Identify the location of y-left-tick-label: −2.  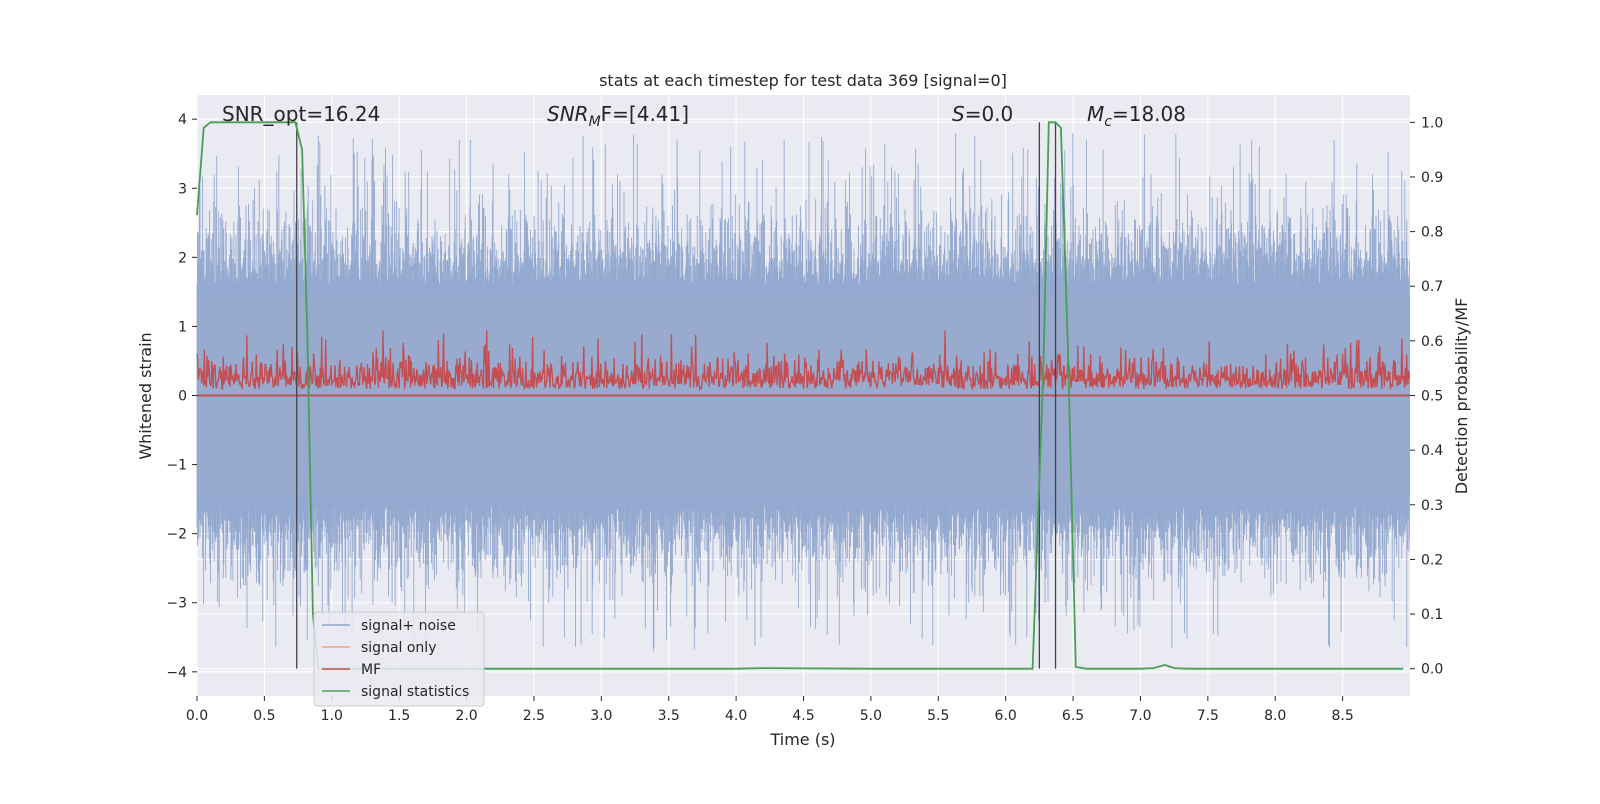
(176, 535).